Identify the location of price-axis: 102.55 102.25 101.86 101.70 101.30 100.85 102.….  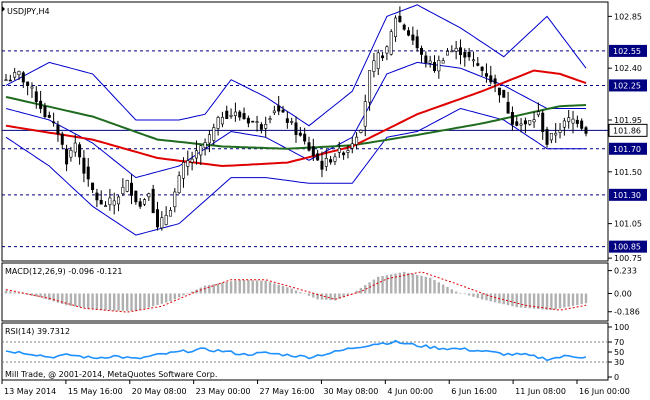
(628, 137).